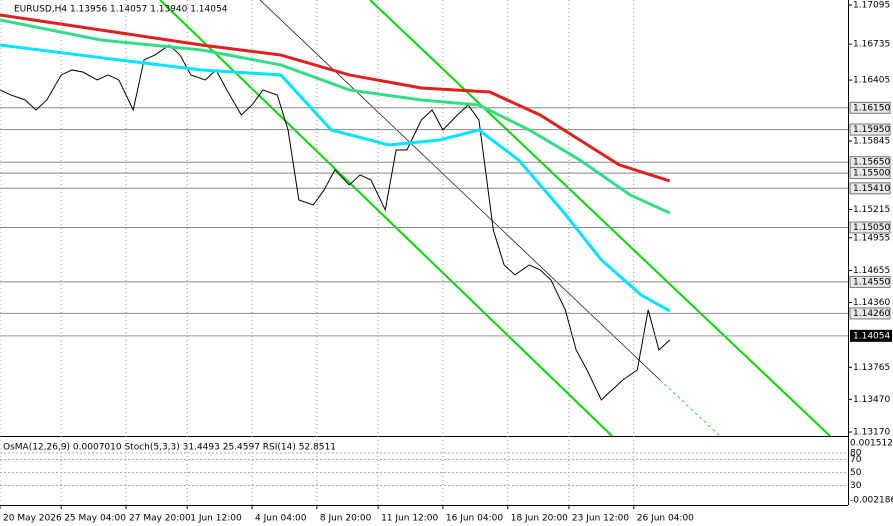 This screenshot has height=526, width=893. What do you see at coordinates (539, 519) in the screenshot?
I see `x-tick-label: 18 Jun 20:00` at bounding box center [539, 519].